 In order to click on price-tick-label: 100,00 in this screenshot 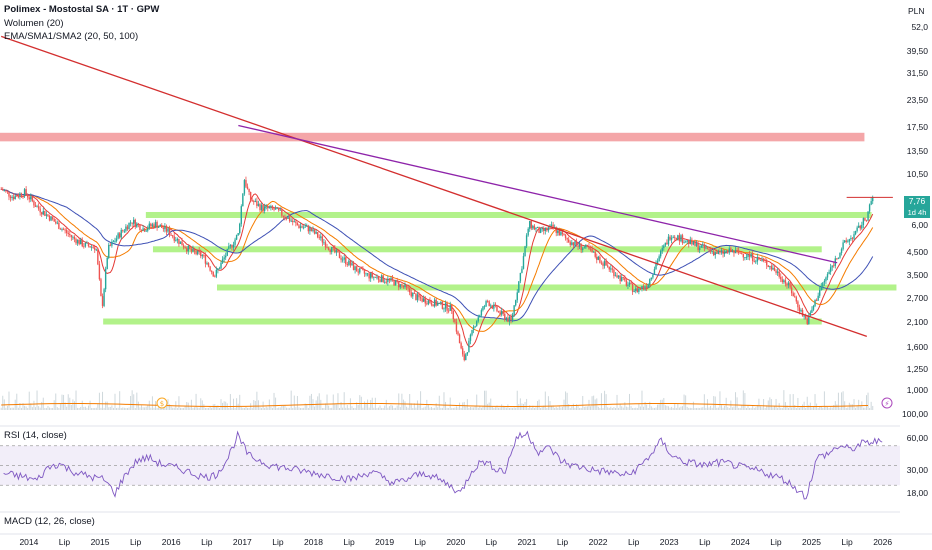, I will do `click(915, 414)`.